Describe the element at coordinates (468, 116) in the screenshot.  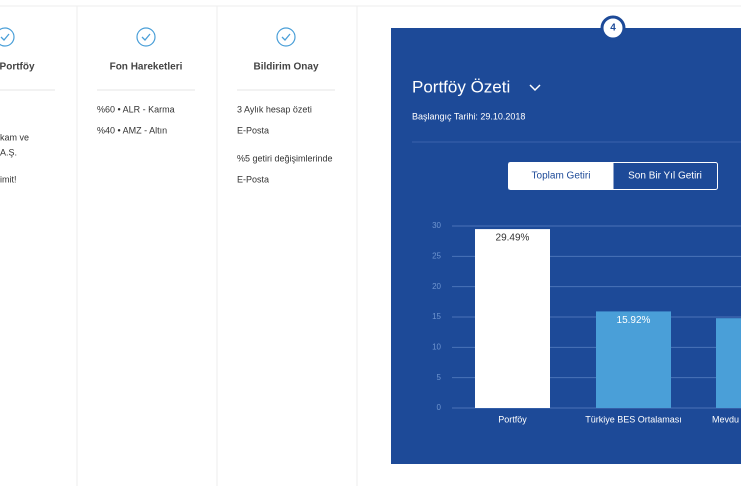
I see `panel-subtitle: Başlangıç Tarihi: 29.10.2018` at that location.